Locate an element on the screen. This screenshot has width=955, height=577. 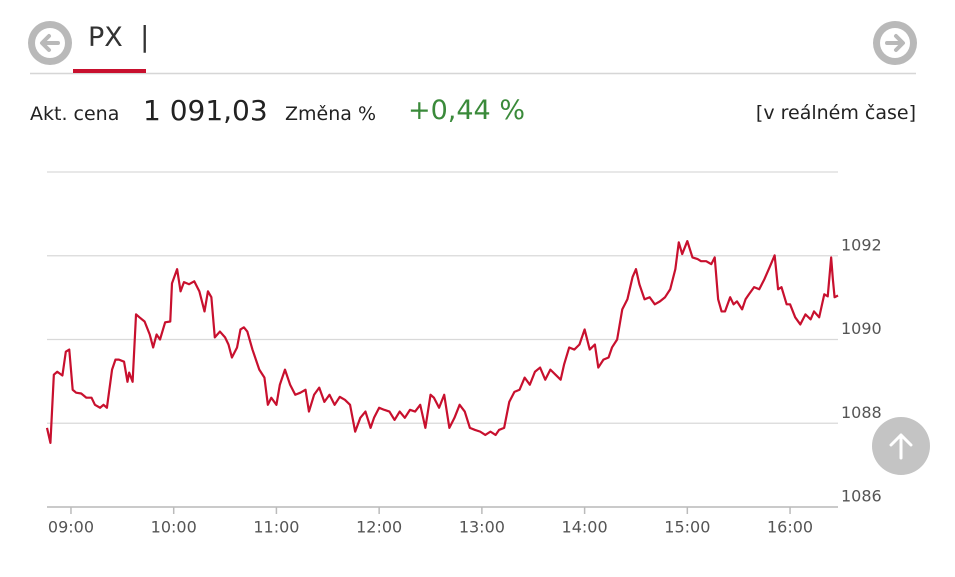
x-tick-label: 11:00 is located at coordinates (276, 527).